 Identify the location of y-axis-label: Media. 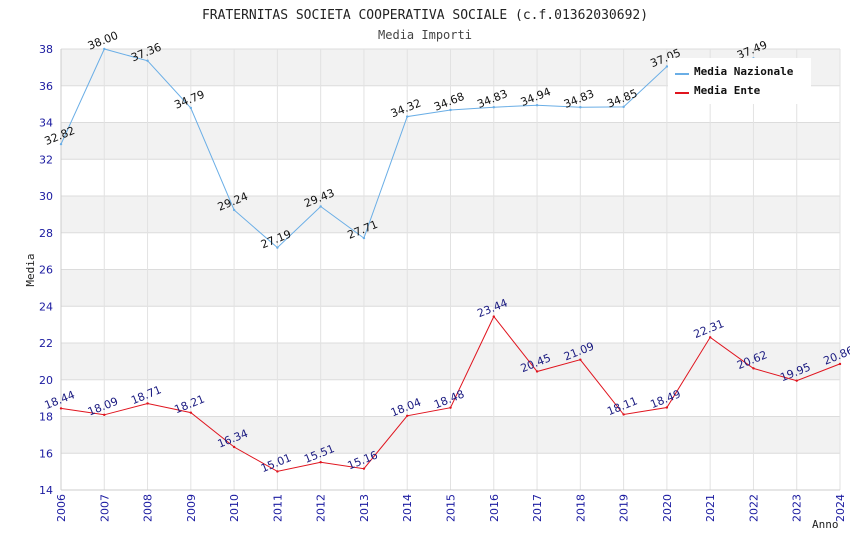
(30, 269).